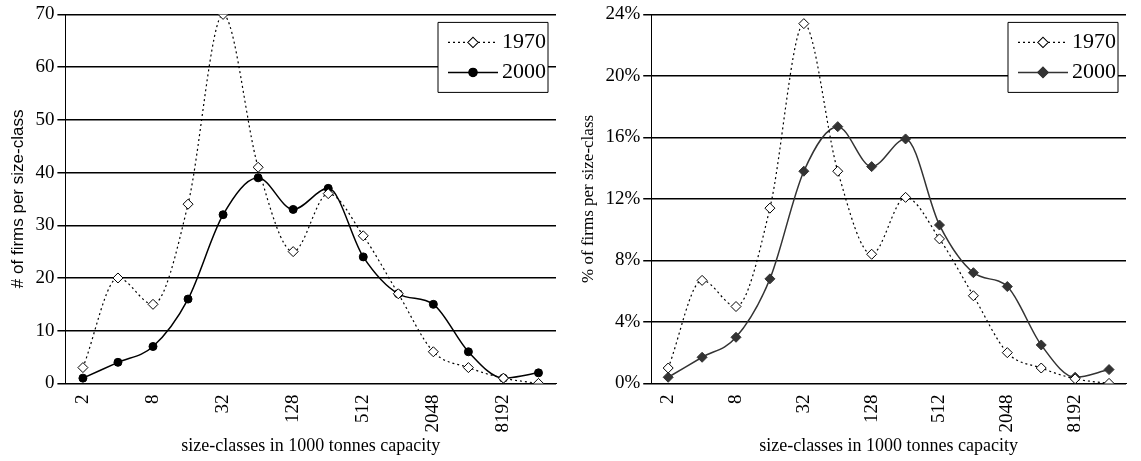 This screenshot has width=1141, height=461. Describe the element at coordinates (627, 259) in the screenshot. I see `y-tick-label: 8%` at that location.